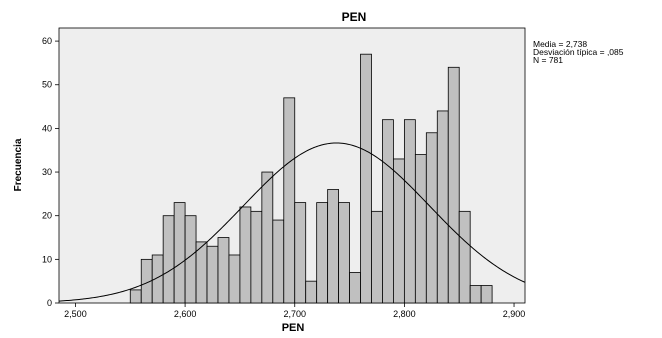 Image resolution: width=662 pixels, height=338 pixels. What do you see at coordinates (75, 314) in the screenshot?
I see `x-tick-label: 2,500` at bounding box center [75, 314].